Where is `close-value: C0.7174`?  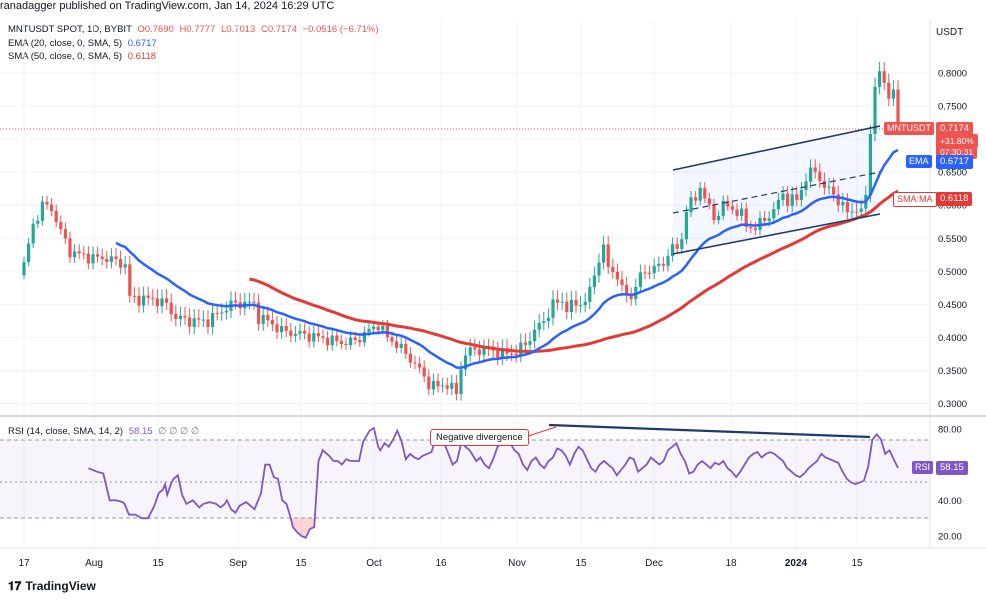 close-value: C0.7174 is located at coordinates (278, 29).